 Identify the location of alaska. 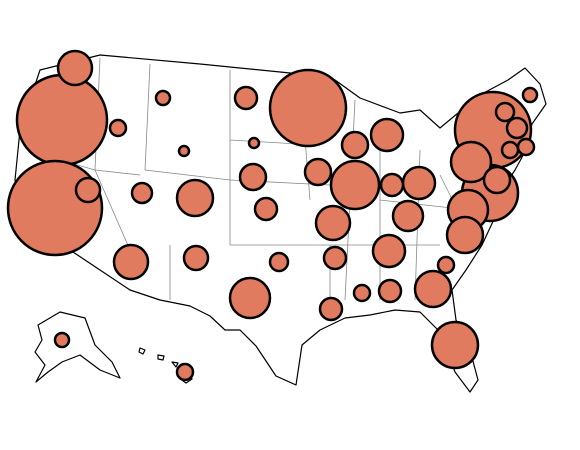
(77, 347).